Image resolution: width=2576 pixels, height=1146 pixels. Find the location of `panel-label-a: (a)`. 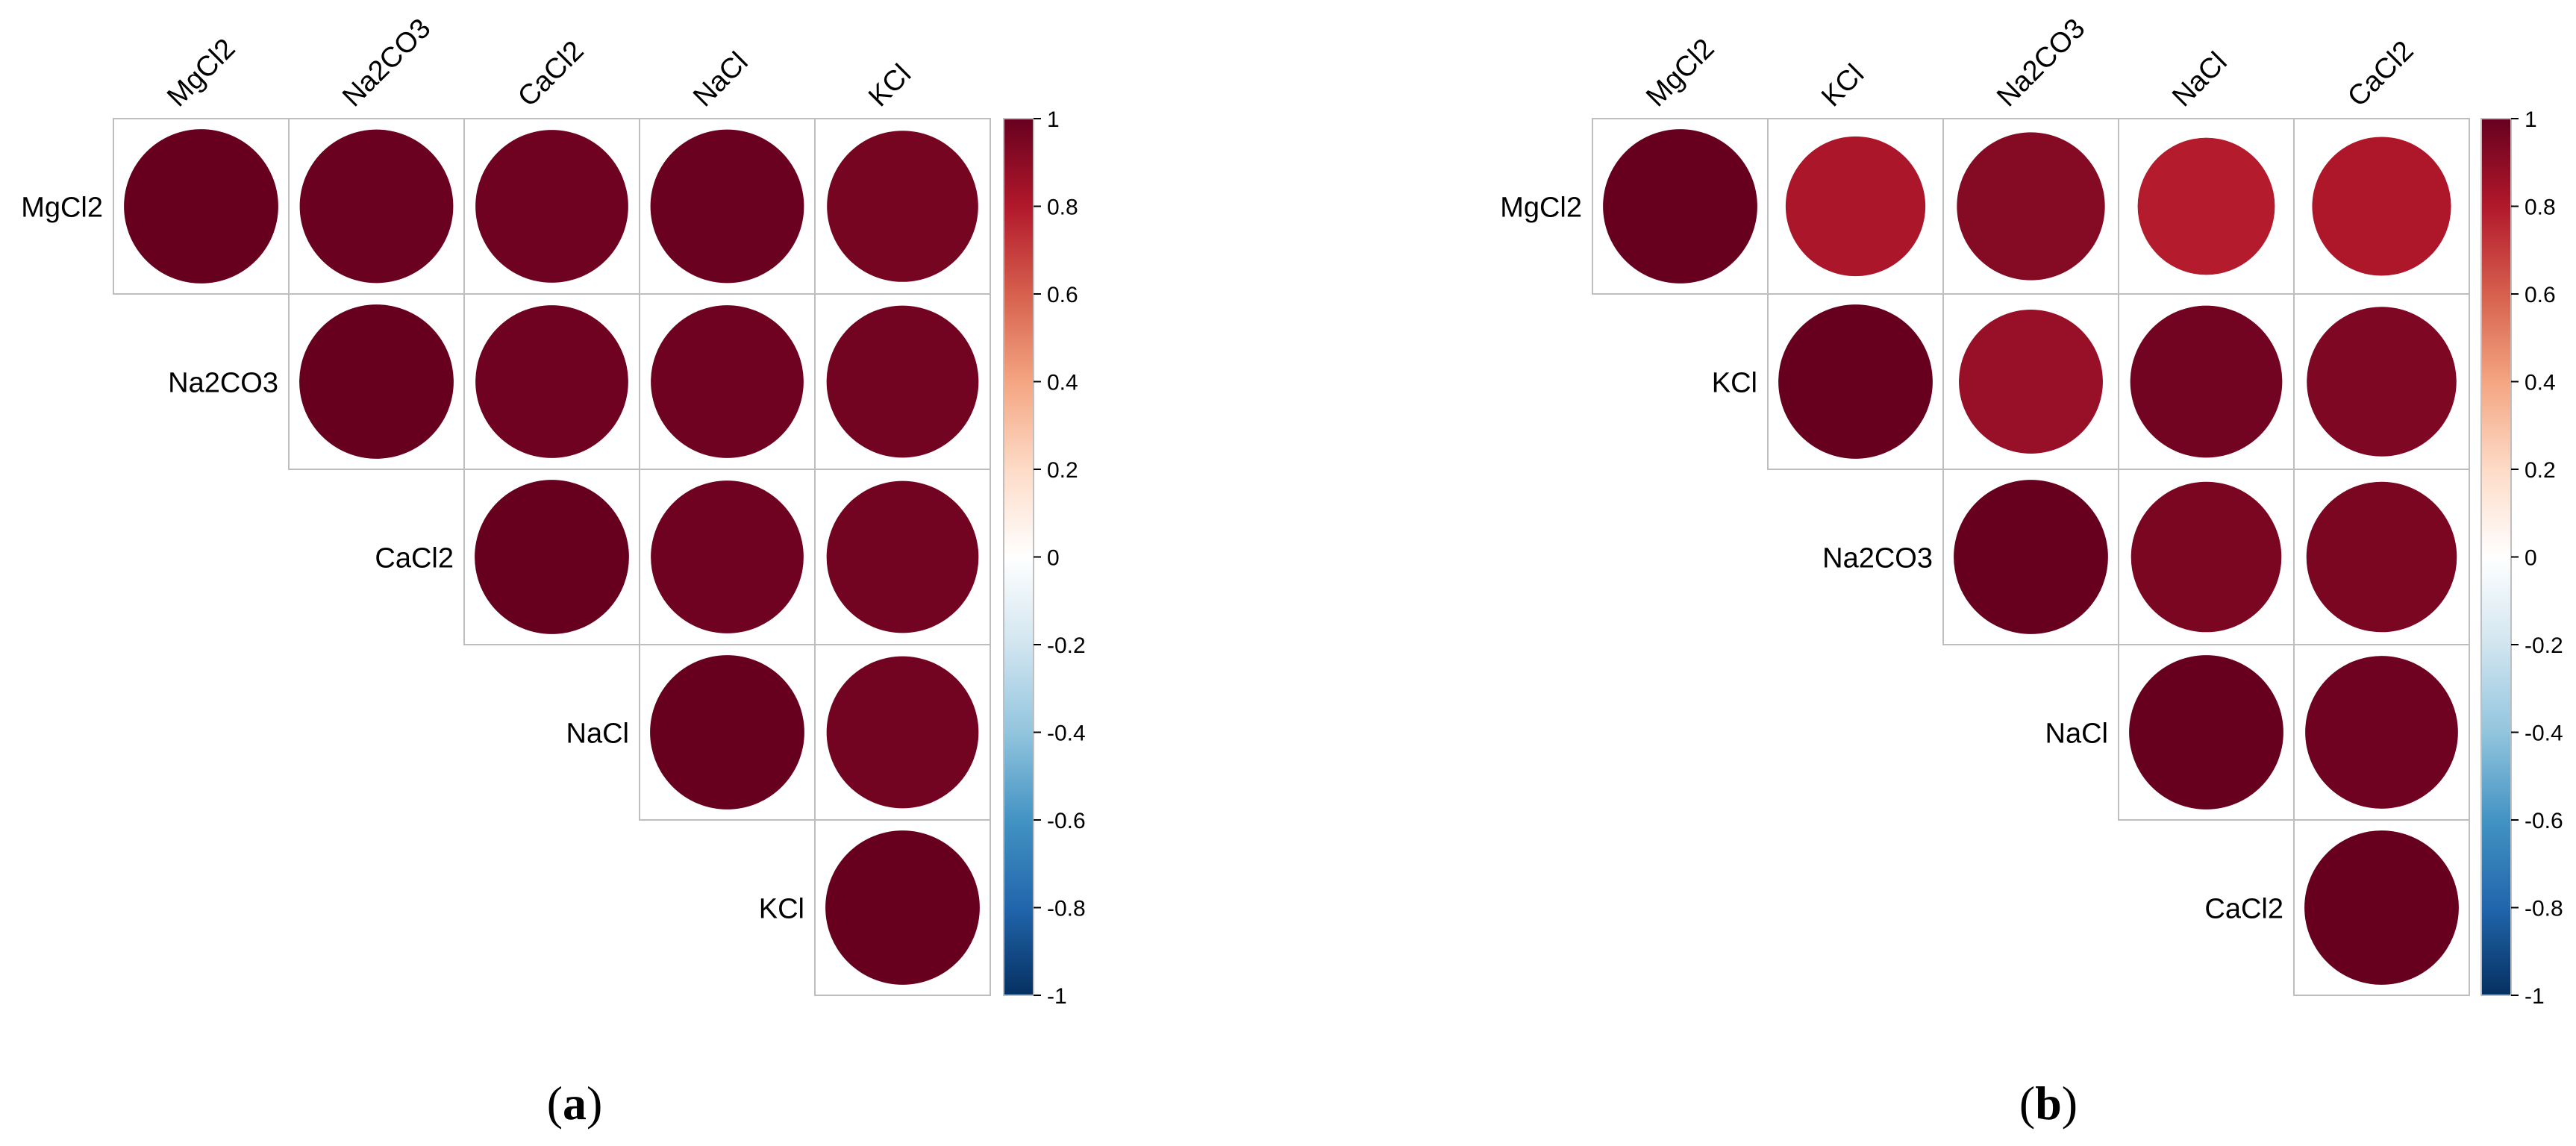

panel-label-a: (a) is located at coordinates (575, 1103).